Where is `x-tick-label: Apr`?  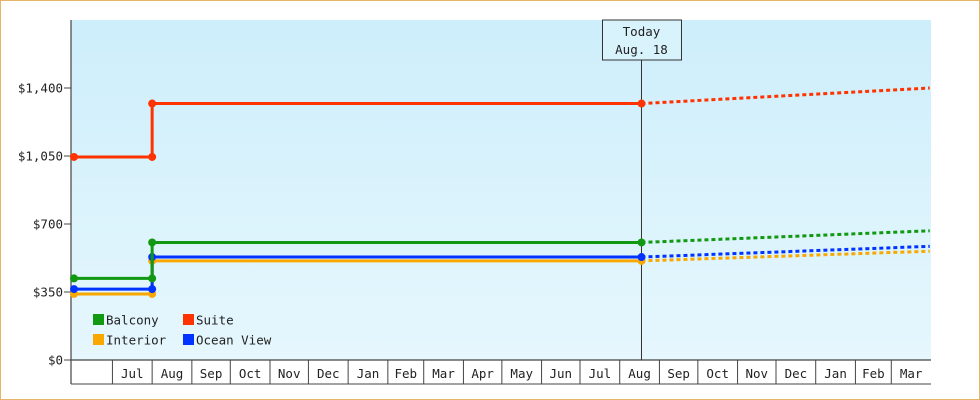 x-tick-label: Apr is located at coordinates (482, 373).